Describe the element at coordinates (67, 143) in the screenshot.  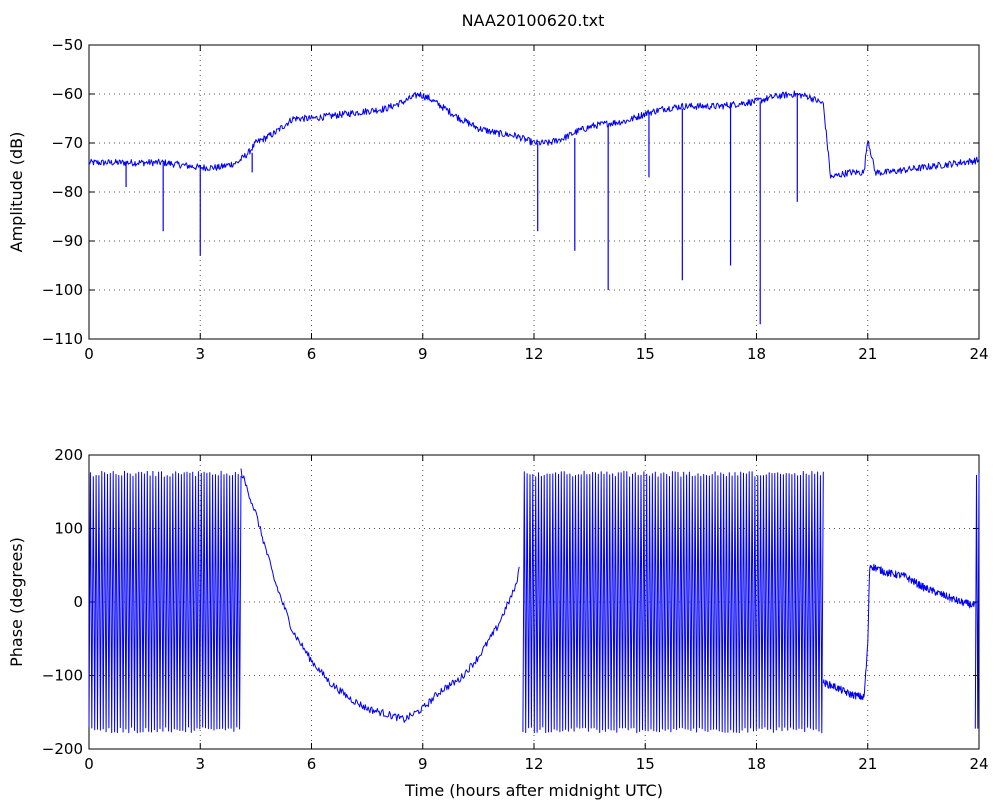
I see `y-tick-label: −70` at that location.